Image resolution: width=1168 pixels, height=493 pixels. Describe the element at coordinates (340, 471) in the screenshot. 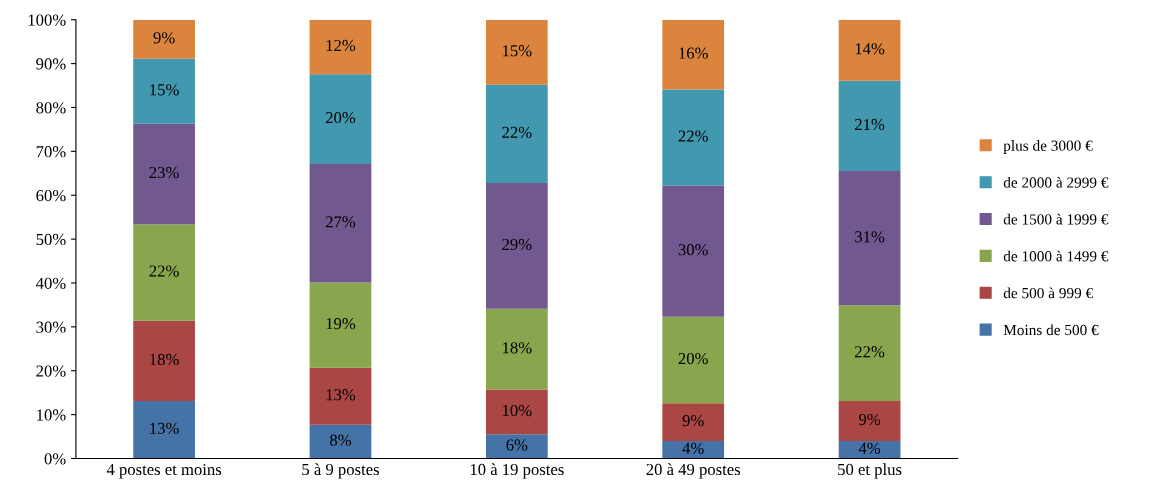

I see `x-tick-label: 5 à 9 postes` at that location.